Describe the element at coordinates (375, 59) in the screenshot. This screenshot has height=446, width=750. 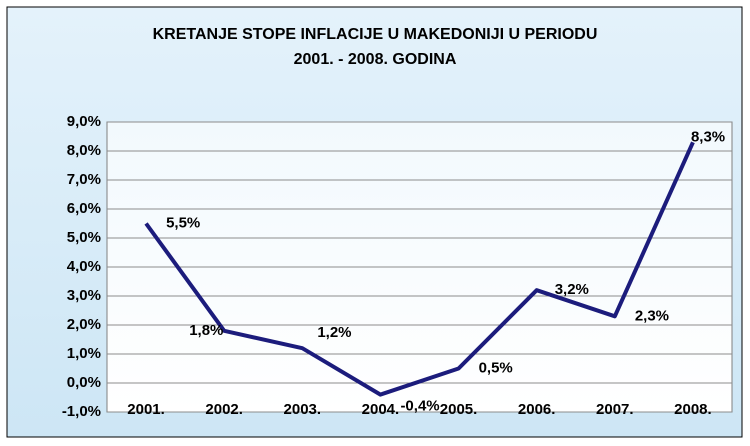
I see `chart-title: 2001. - 2008. GODINA` at that location.